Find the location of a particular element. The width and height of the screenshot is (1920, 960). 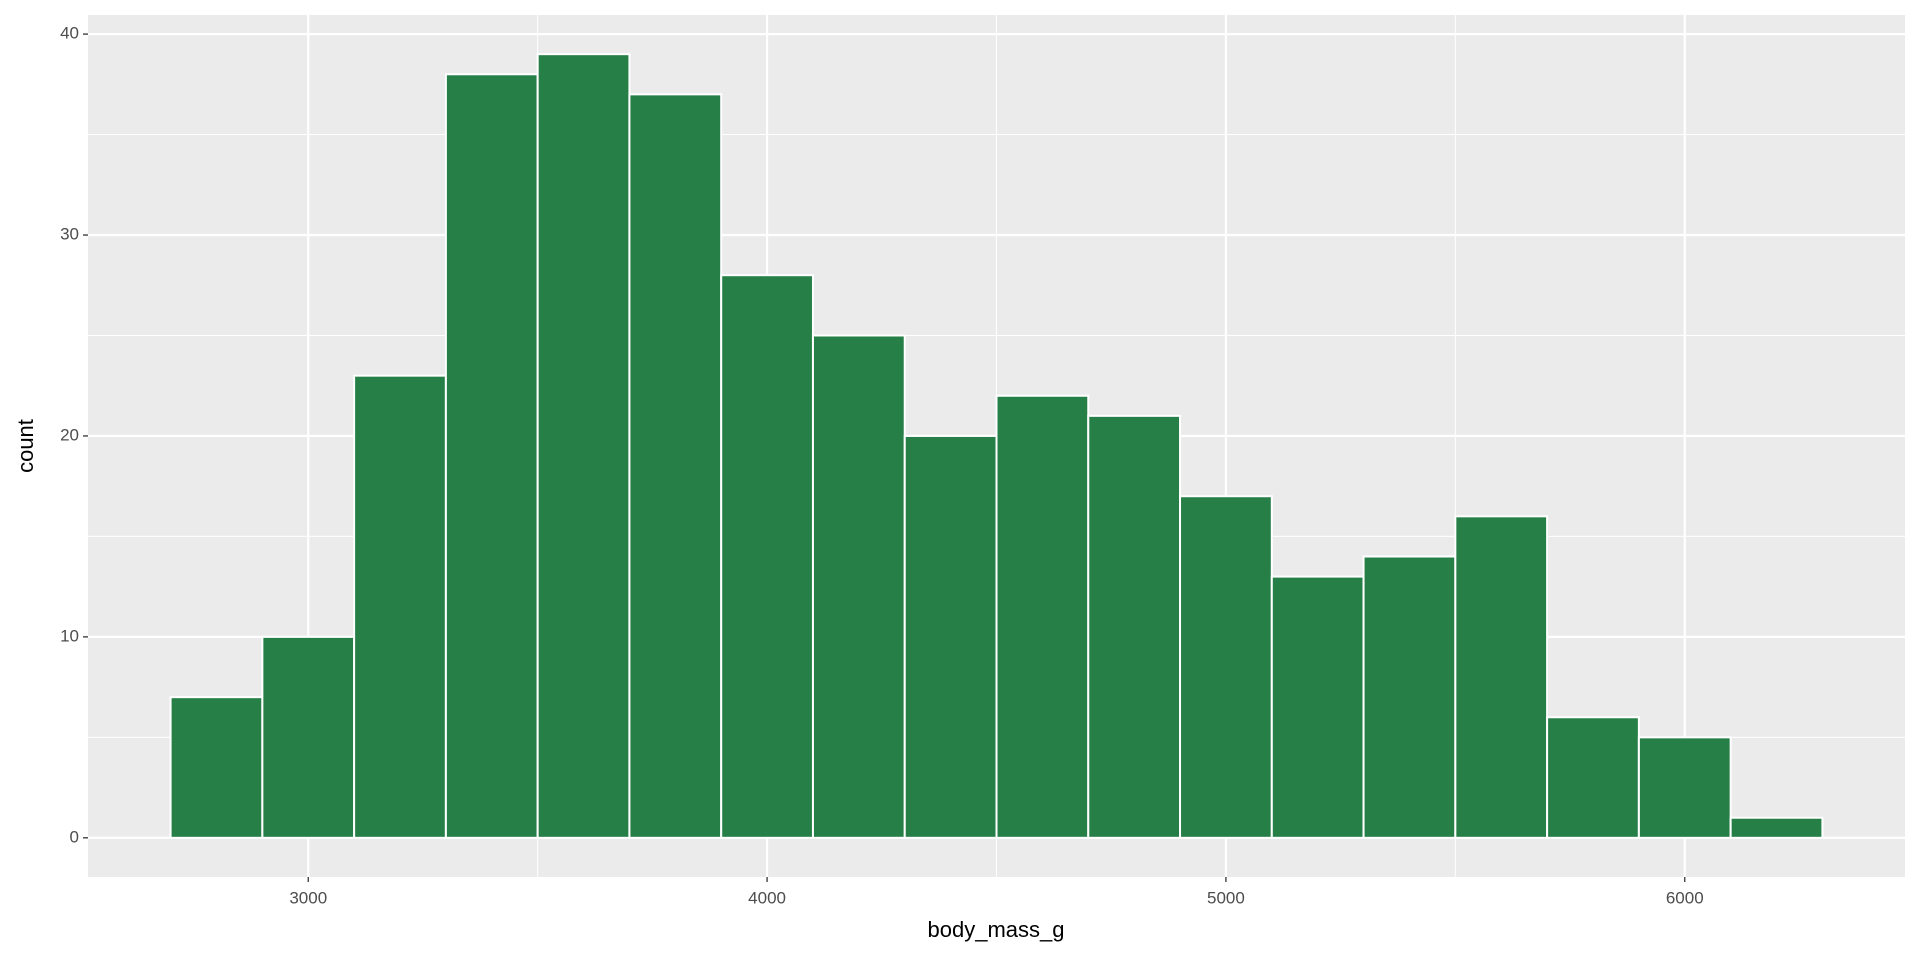

x-tick-label: 4000 is located at coordinates (767, 897).